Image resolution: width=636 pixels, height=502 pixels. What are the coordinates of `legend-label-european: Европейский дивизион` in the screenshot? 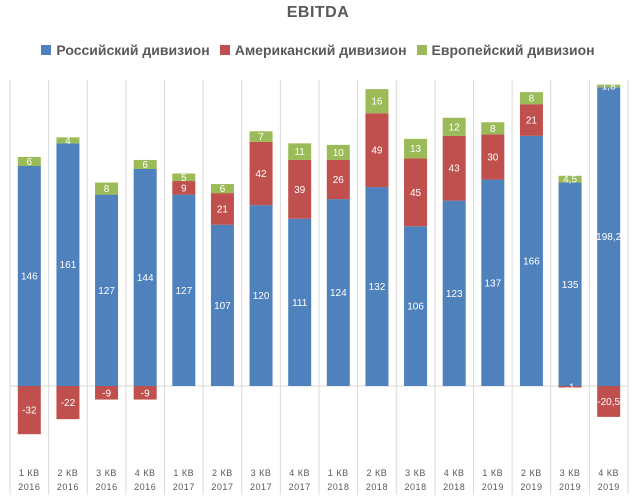 It's located at (513, 50).